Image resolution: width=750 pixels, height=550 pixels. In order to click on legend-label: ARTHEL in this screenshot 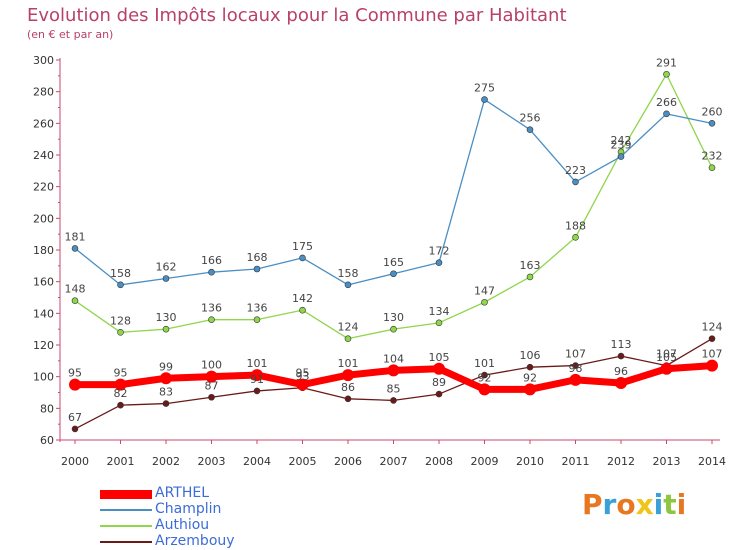, I will do `click(182, 493)`.